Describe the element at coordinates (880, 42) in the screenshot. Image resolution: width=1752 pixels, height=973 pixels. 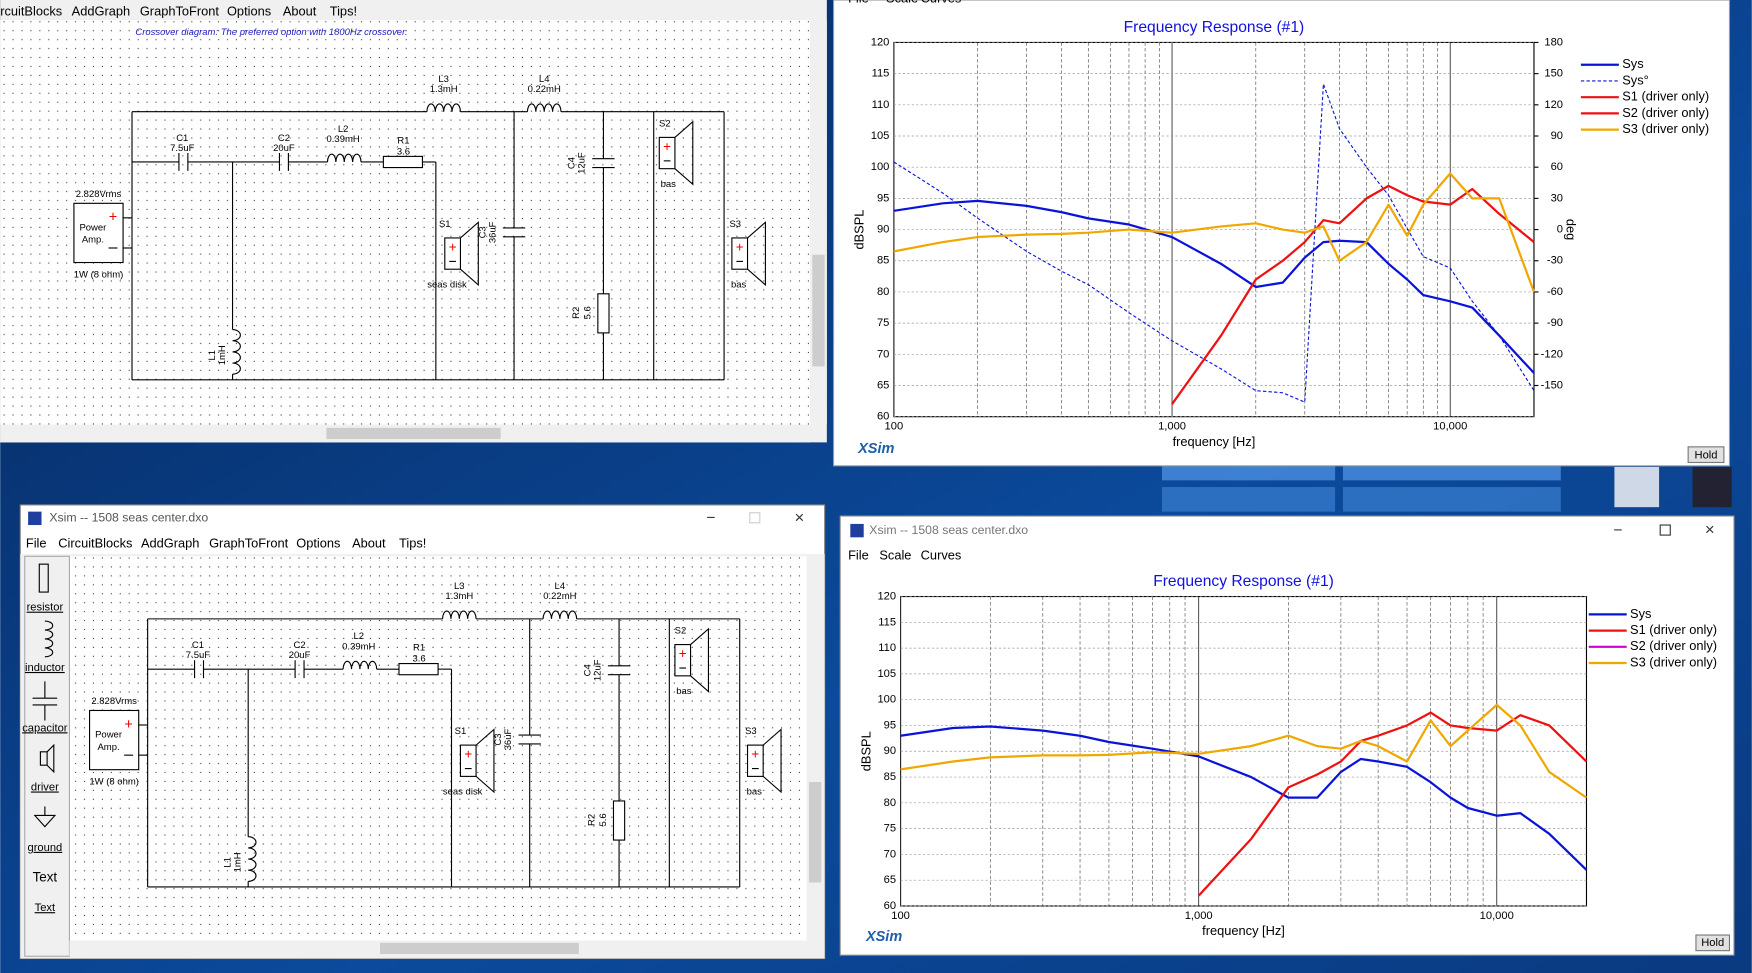
I see `y-tick-label: 120` at that location.